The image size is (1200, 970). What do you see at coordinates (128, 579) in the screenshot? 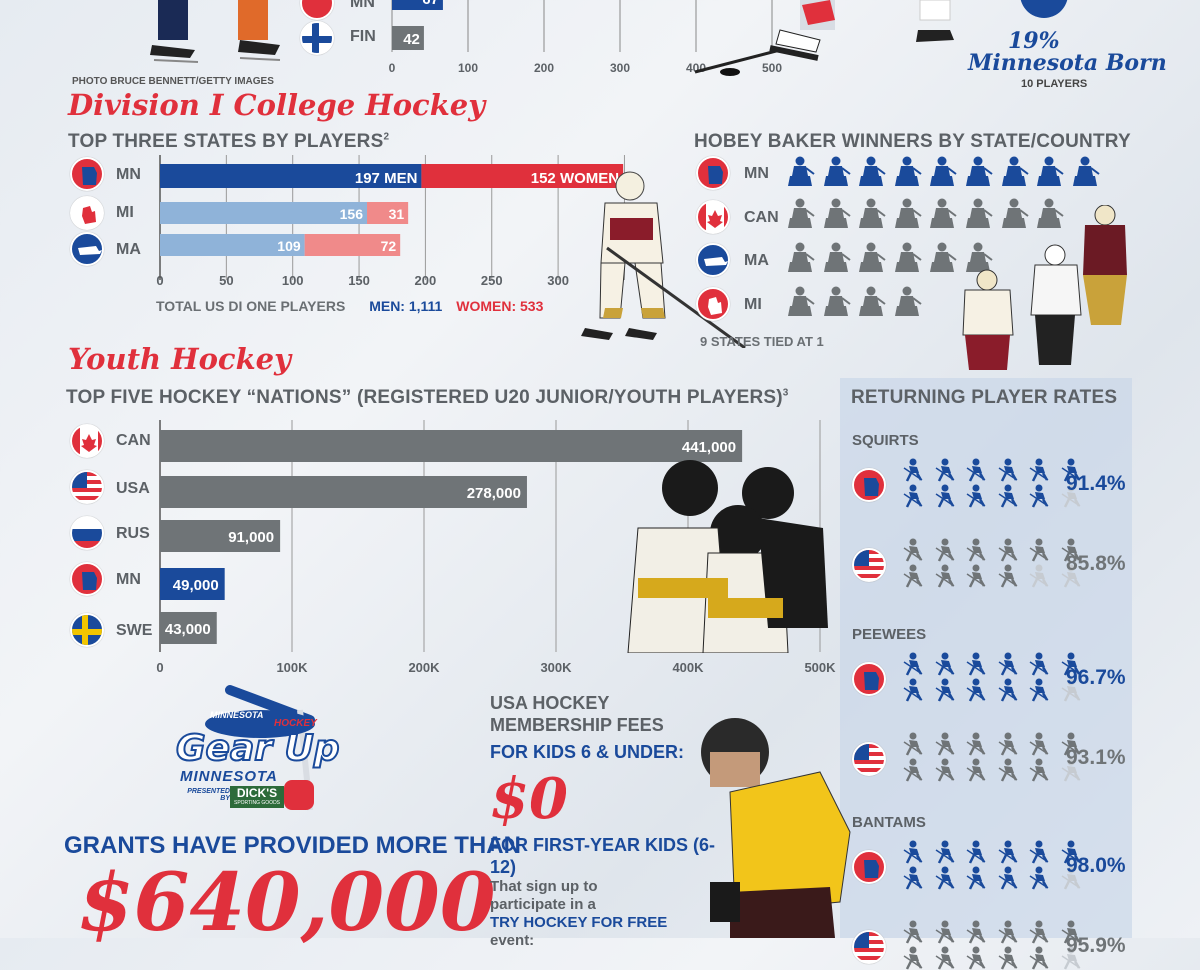
I see `youth-label-mn: MN` at bounding box center [128, 579].